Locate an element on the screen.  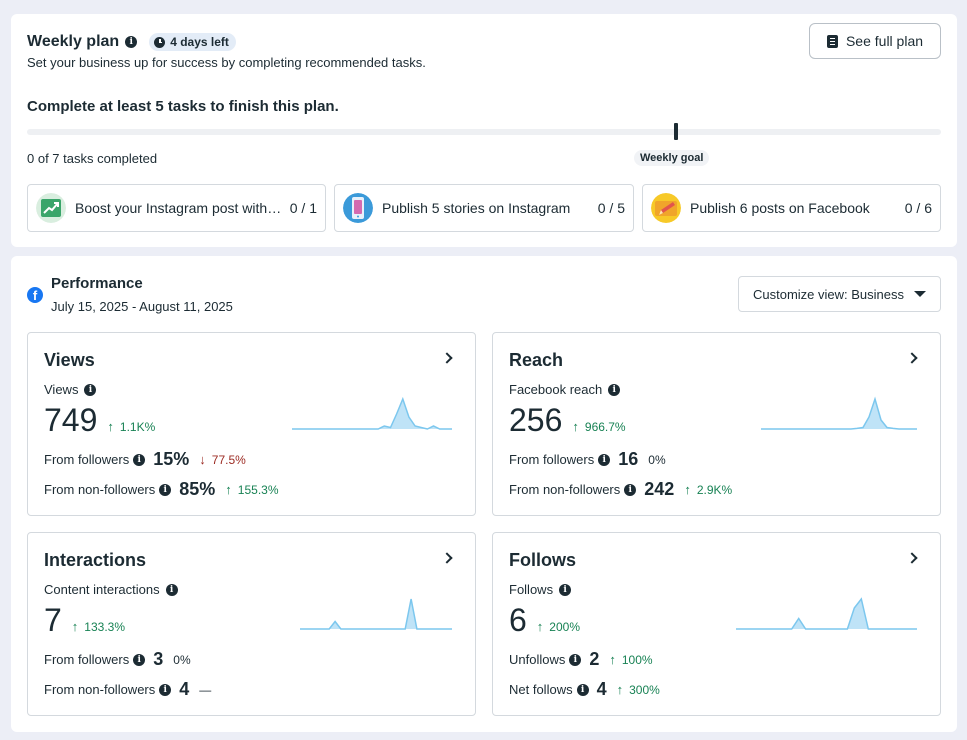
performance-title: Performance is located at coordinates (97, 283).